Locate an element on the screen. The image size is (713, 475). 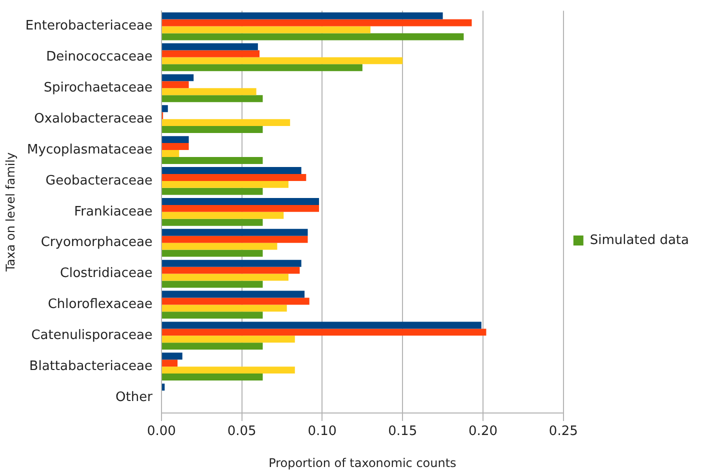
y-tick-label: Other is located at coordinates (135, 397).